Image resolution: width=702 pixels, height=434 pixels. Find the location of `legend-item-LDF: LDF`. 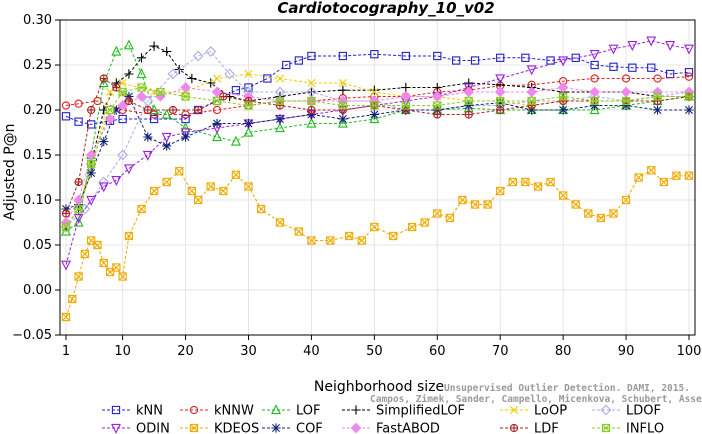

legend-item-LDF: LDF is located at coordinates (529, 428).